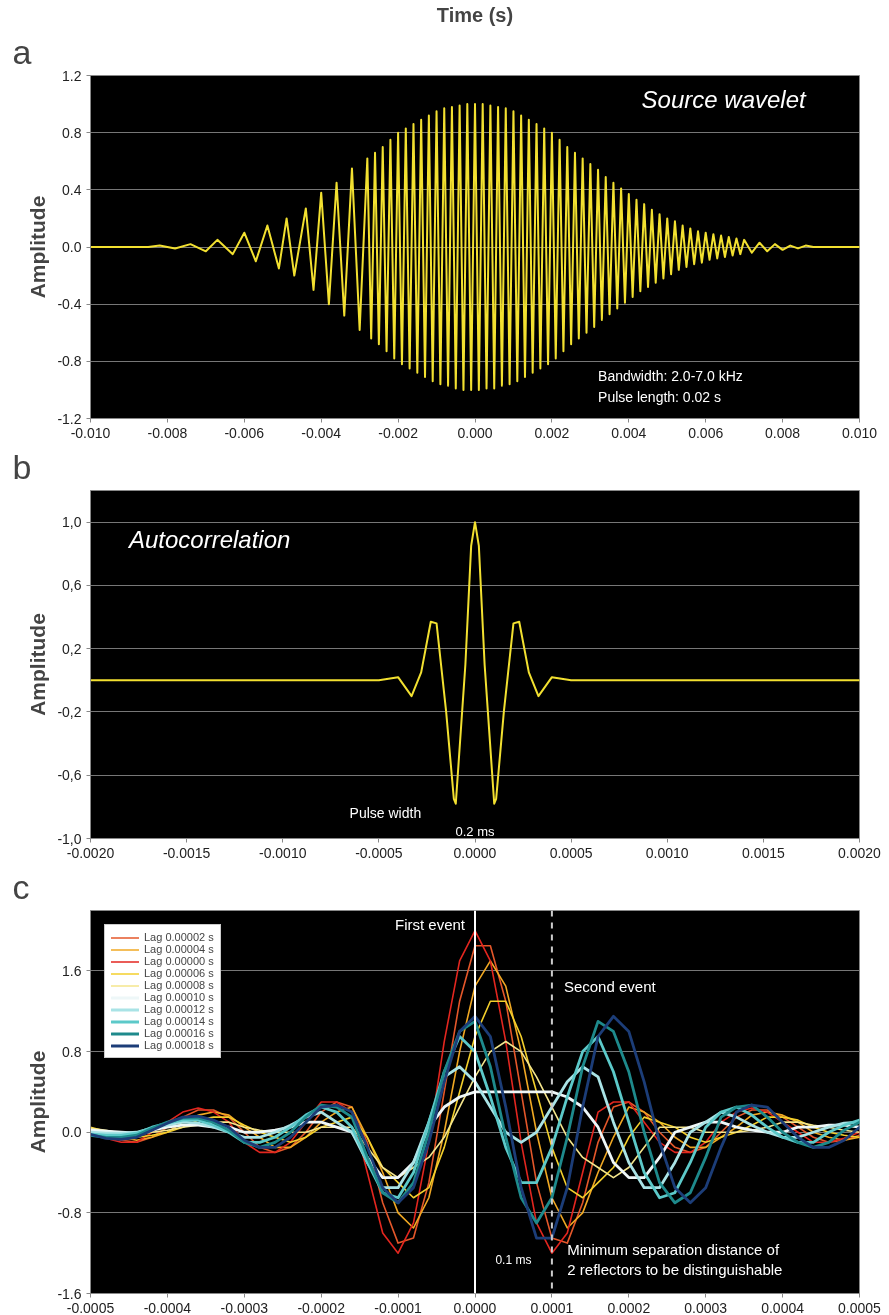 This screenshot has height=1315, width=889. Describe the element at coordinates (72, 75) in the screenshot. I see `y-tick-label: 1.2` at that location.